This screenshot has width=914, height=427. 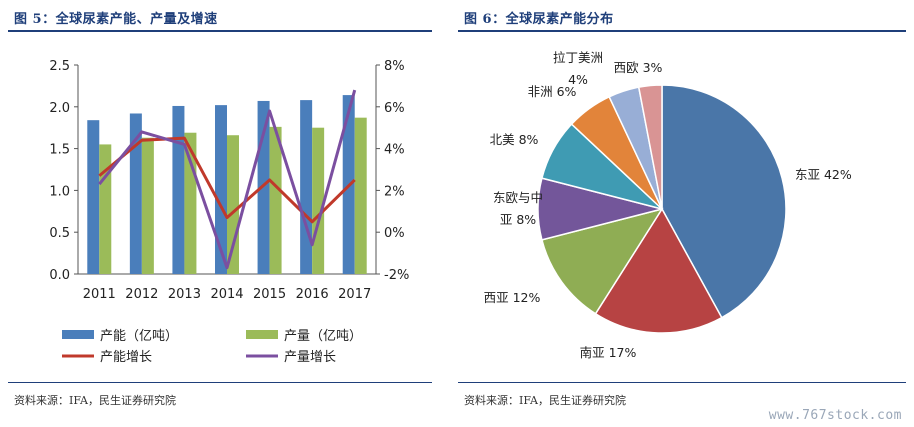 I want to click on pie-slice-label: 拉丁美洲, so click(x=578, y=57).